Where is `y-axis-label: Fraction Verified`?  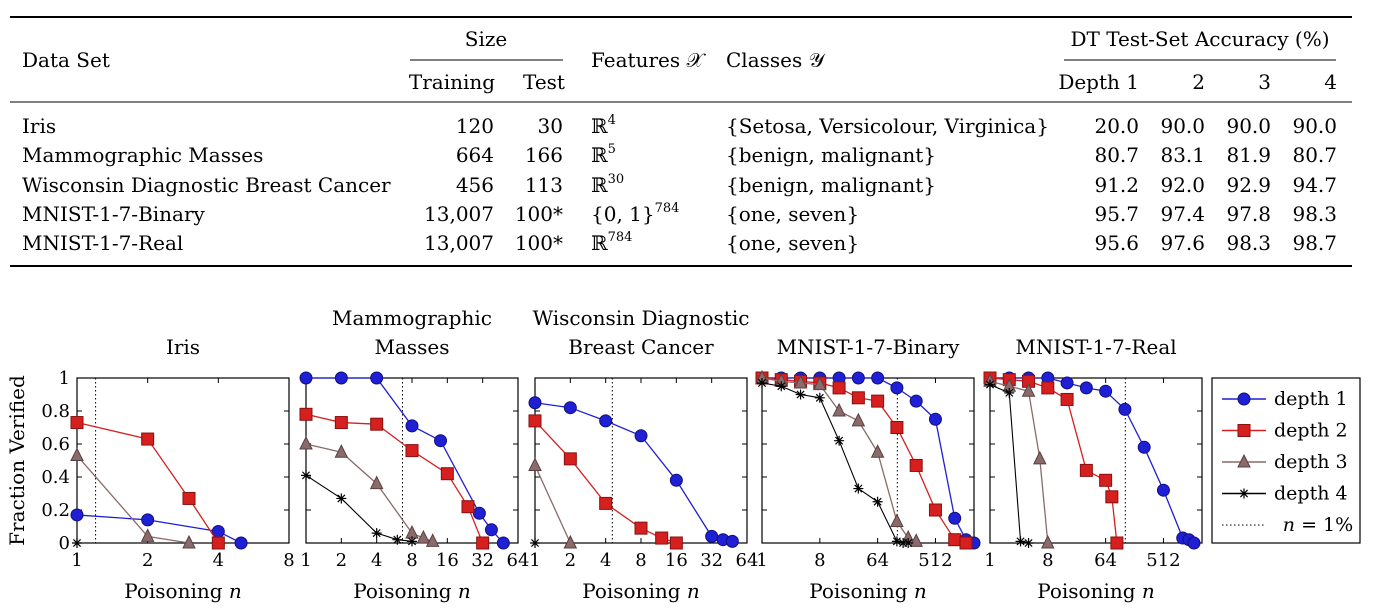
y-axis-label: Fraction Verified is located at coordinates (17, 460).